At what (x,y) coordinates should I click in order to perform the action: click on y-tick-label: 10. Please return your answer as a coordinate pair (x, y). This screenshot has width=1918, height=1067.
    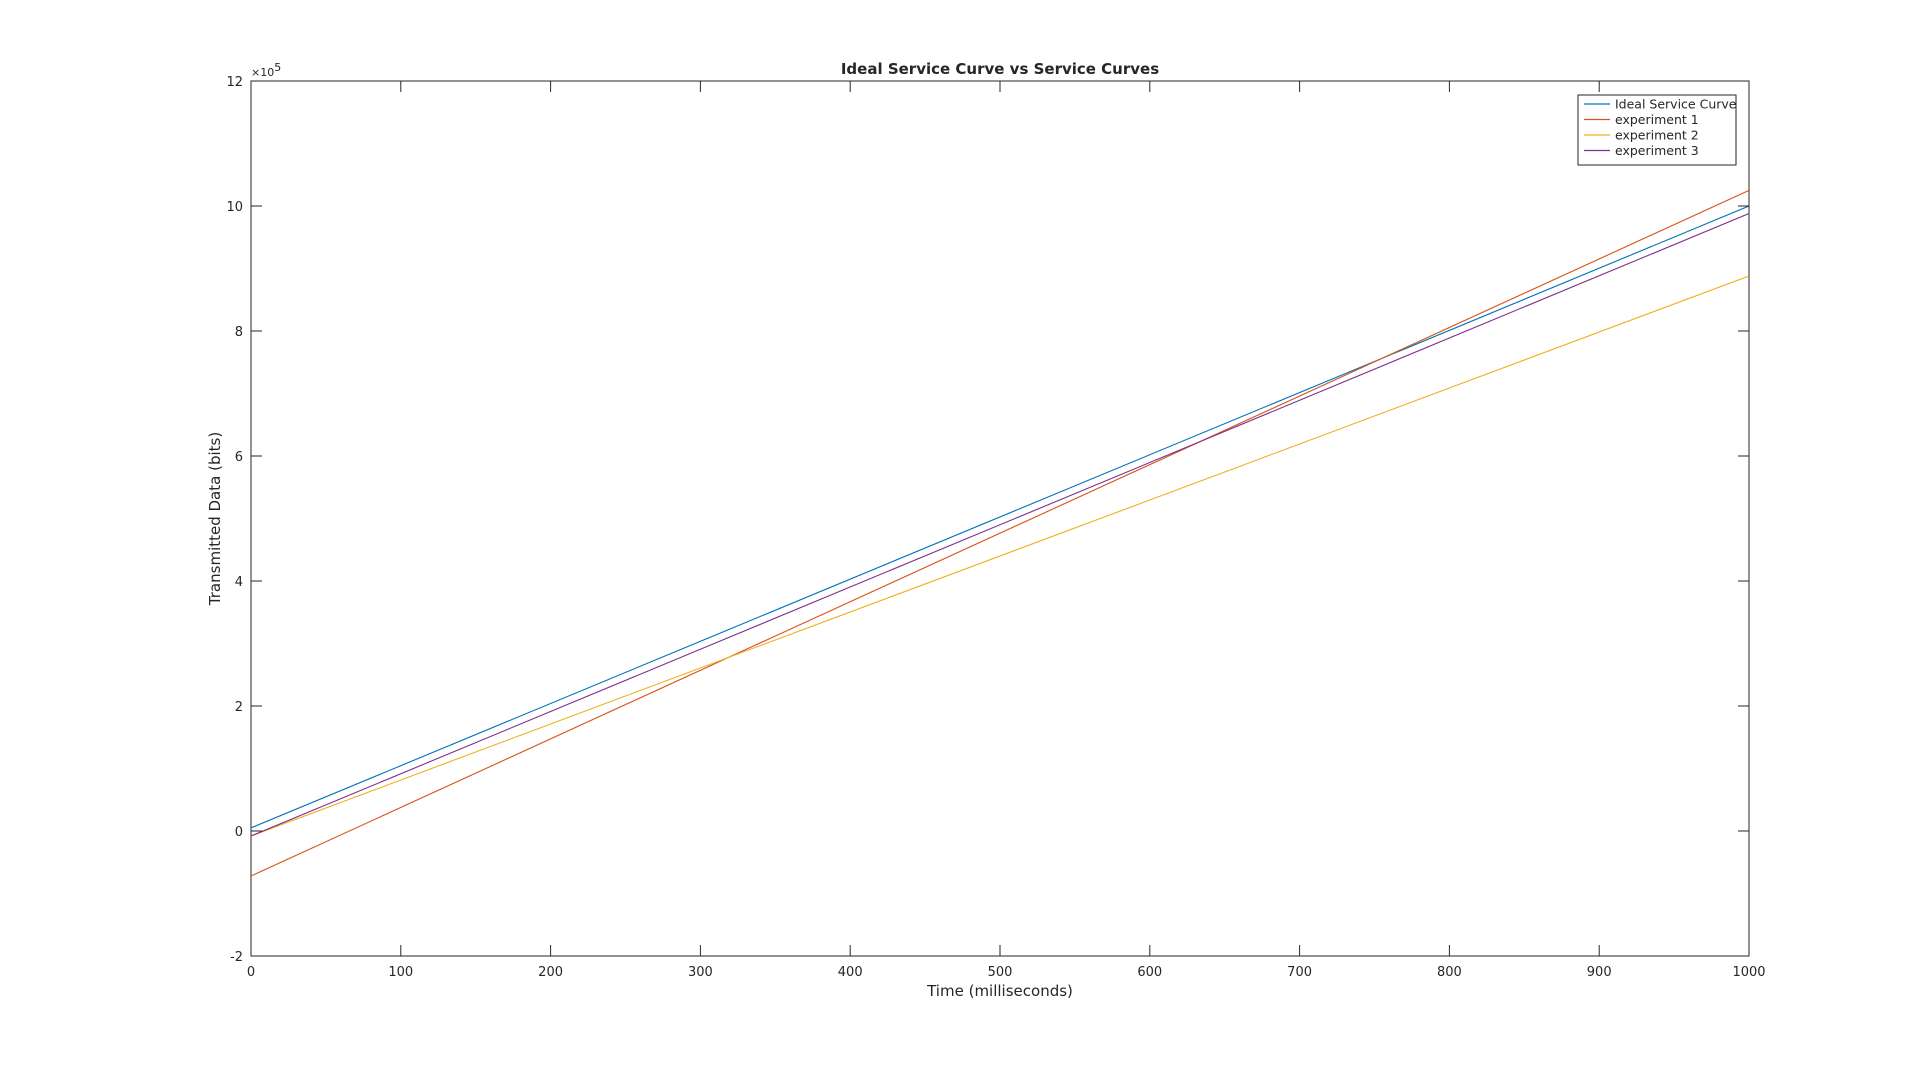
    Looking at the image, I should click on (234, 207).